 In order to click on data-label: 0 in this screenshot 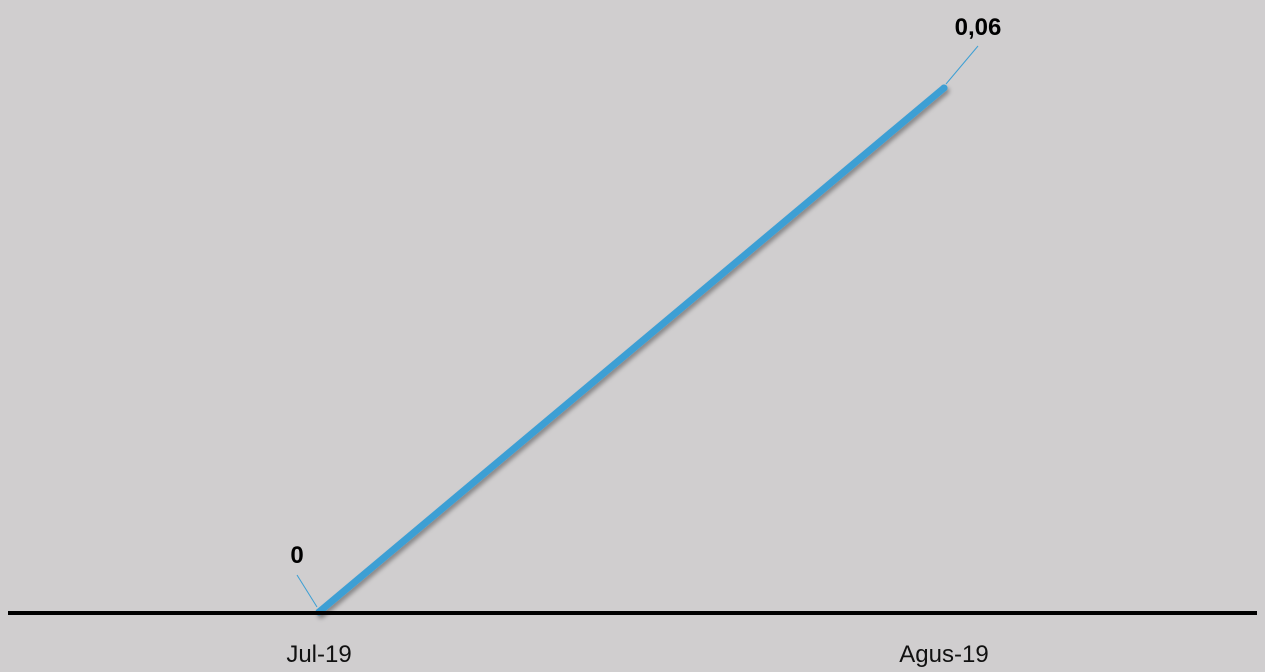, I will do `click(296, 555)`.